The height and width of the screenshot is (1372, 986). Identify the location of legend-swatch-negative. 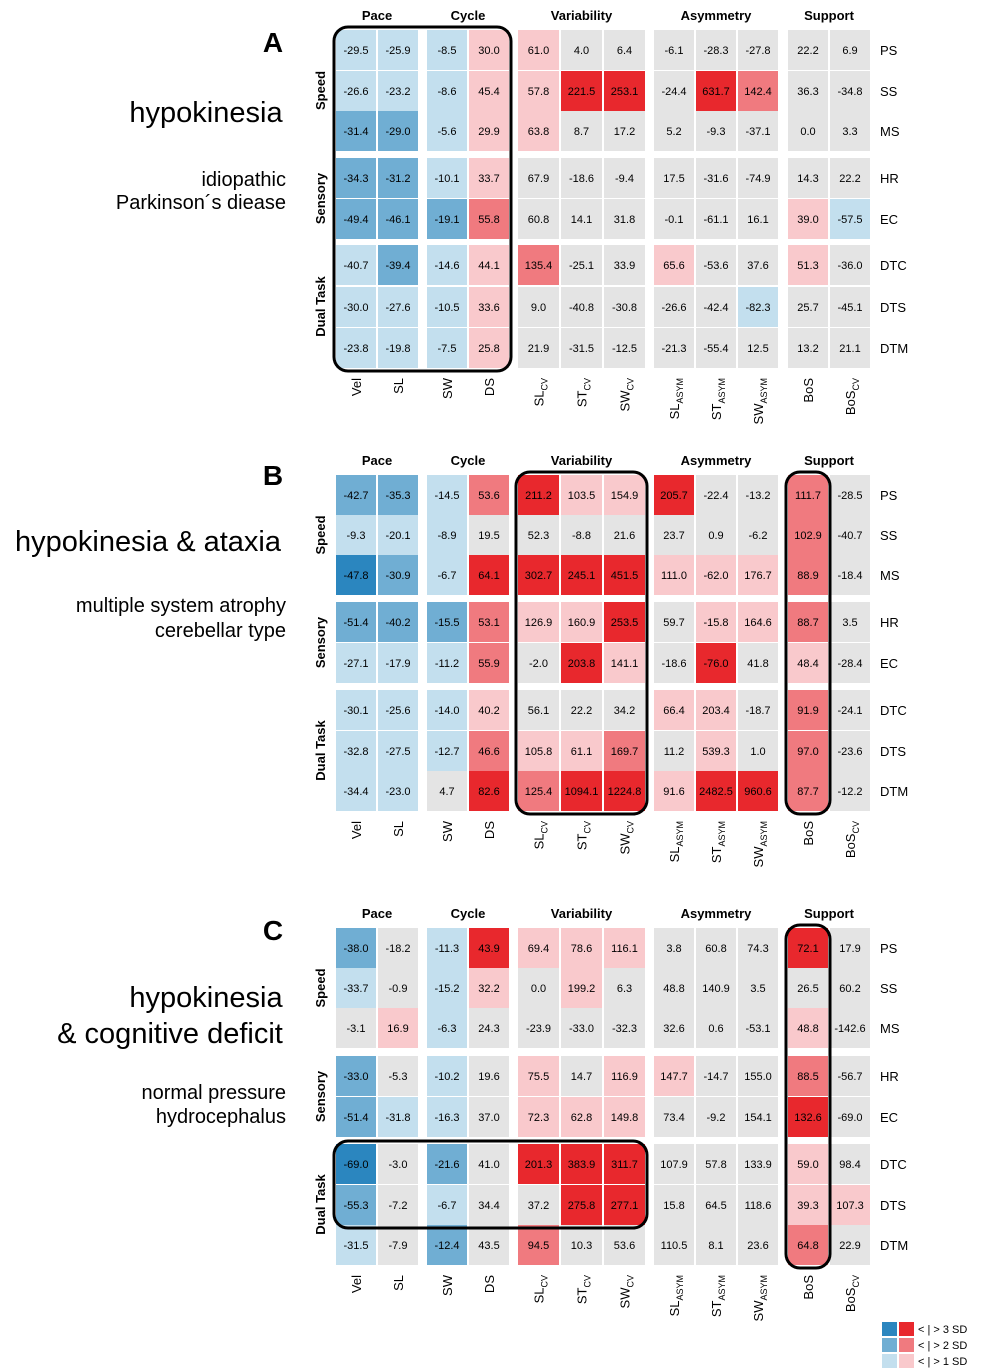
(889, 1345).